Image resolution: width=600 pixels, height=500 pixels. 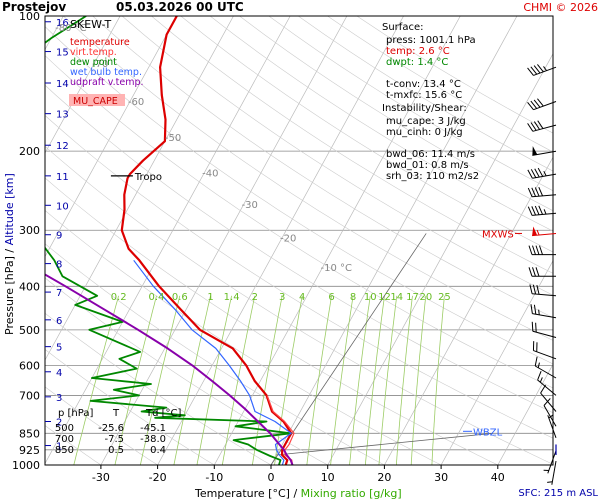 What do you see at coordinates (97, 100) in the screenshot?
I see `mu-cape-badge` at bounding box center [97, 100].